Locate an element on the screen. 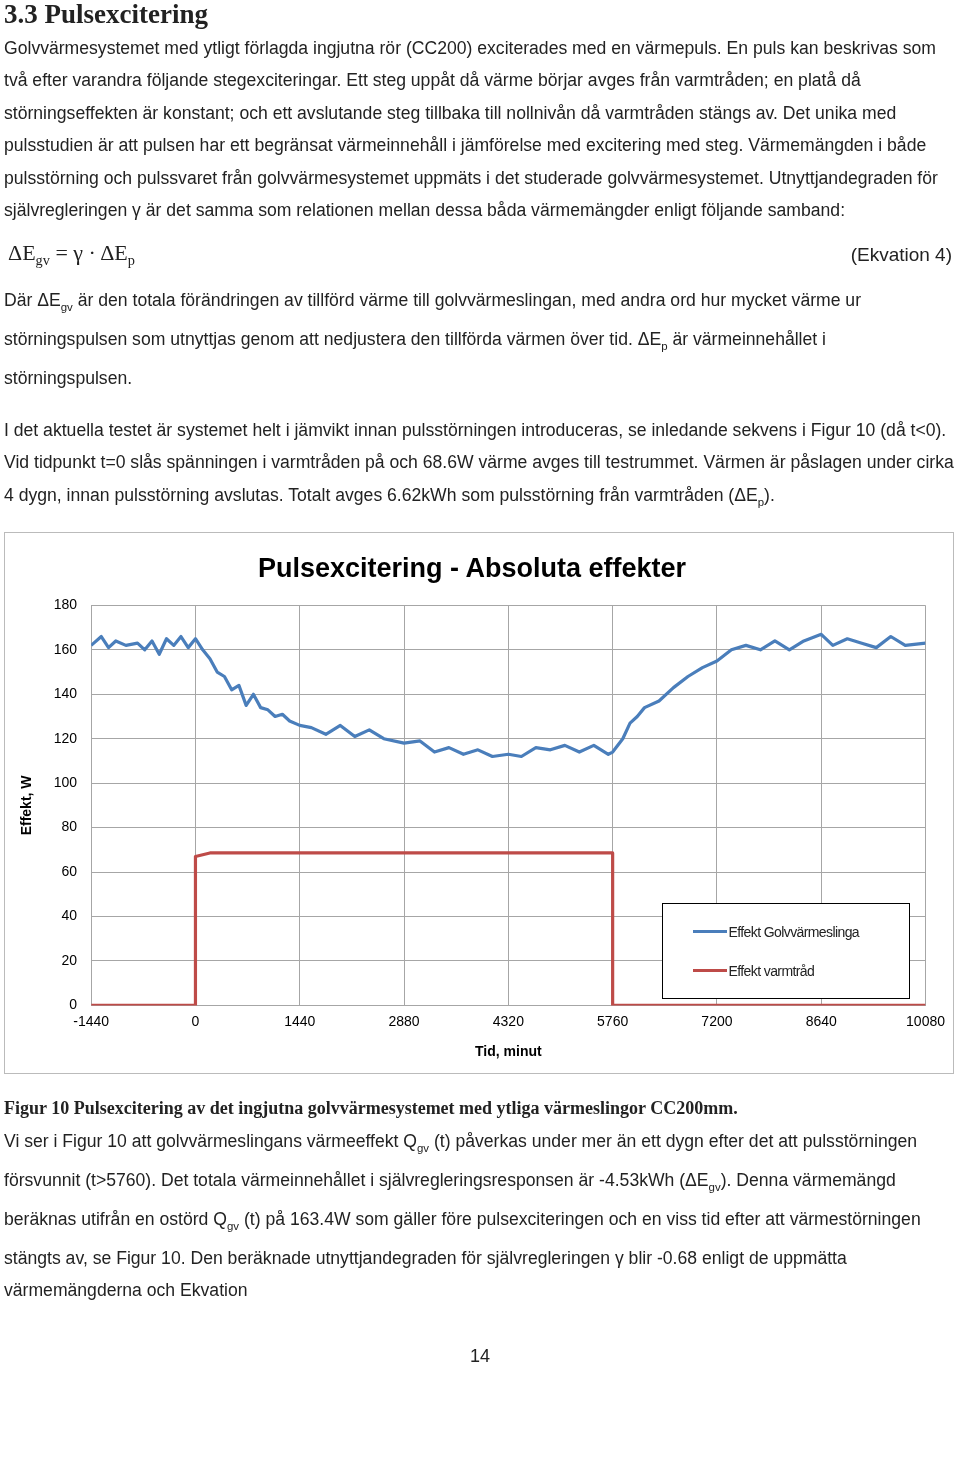 The image size is (960, 1484). text: Golvvärmesystemet med ytligt förlagda ingjutna rör (CC200) exciterades med en värmepuls. En puls kan beskrivas som två efter varandra följande stegexciteringar. Ett steg uppåt då värme börjar avges från varmtråden; en platå då störningseffekten är konstant; och ett avslutande steg tillbaka till nollnivån då varmtråden stängs av. Det unika med pulsstudien är att pulsen har ett begränsat värmeinnehåll i jämförelse med excitering med steg. Värmemängden i både pulsstörning och pulssvaret från golvvärmesystemet uppmäts i det studerade golvvärmesystemet. Utnyttjandegraden för självregleringen γ är det samma som relationen mellan dessa båda värmemängder enligt följande samband: is located at coordinates (471, 130).